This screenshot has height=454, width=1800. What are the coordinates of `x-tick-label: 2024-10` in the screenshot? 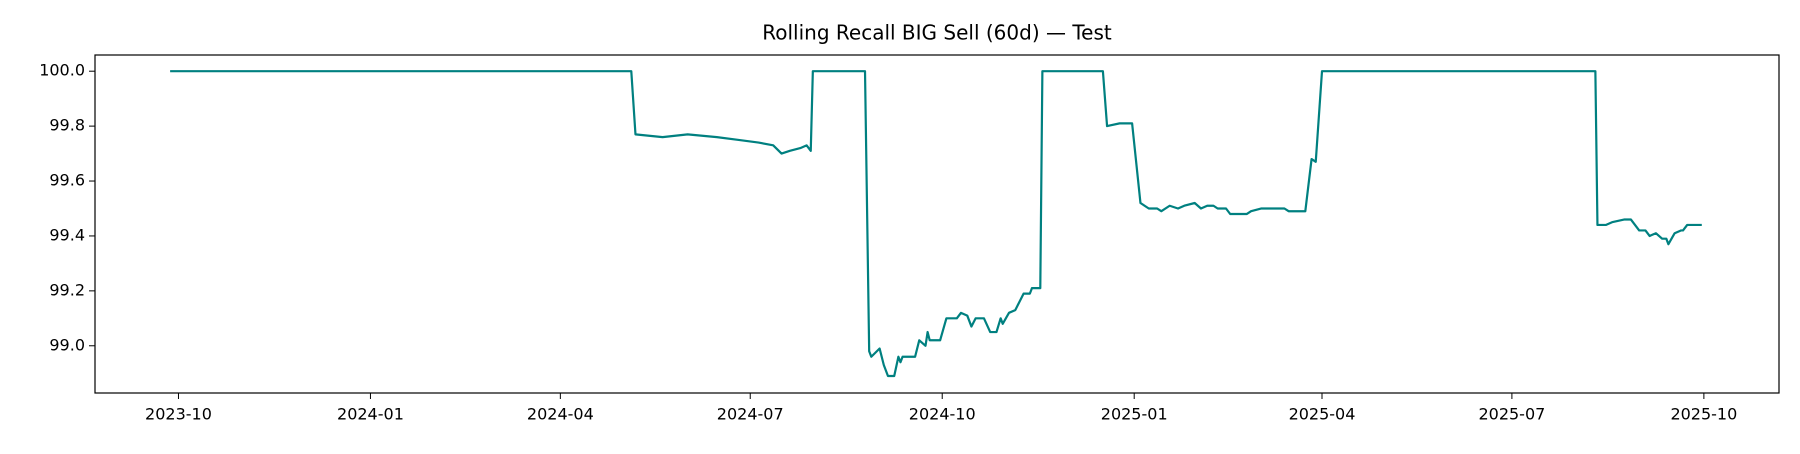 It's located at (942, 414).